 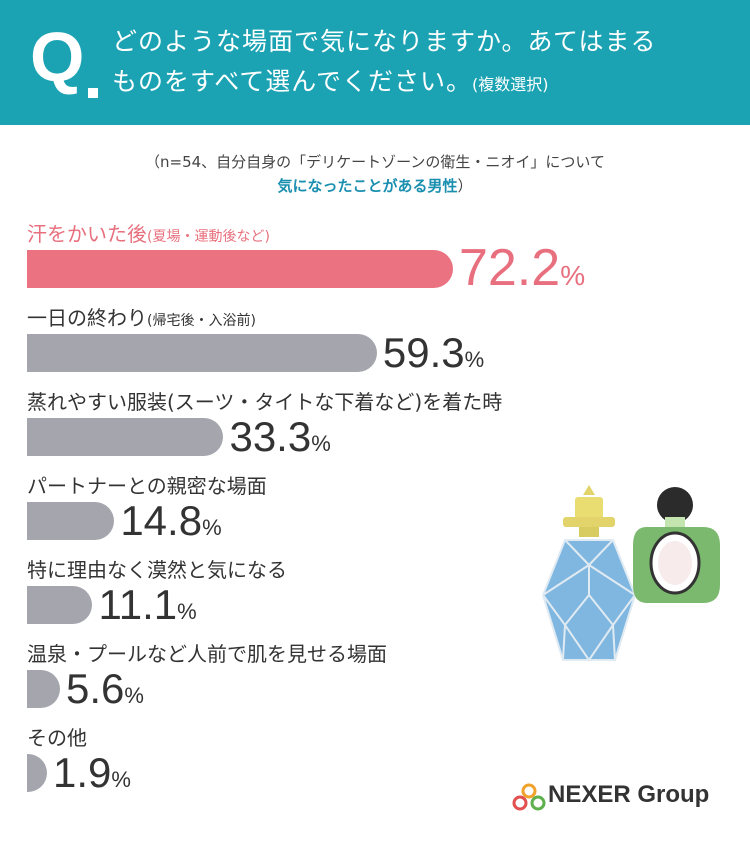 I want to click on value-label: 11.1%, so click(x=147, y=605).